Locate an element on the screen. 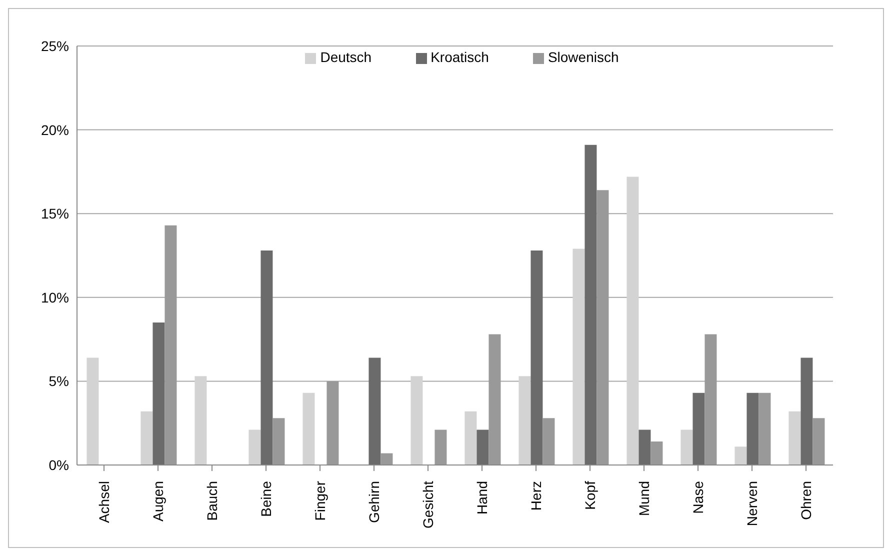 This screenshot has width=892, height=558. legend-label: Deutsch is located at coordinates (346, 57).